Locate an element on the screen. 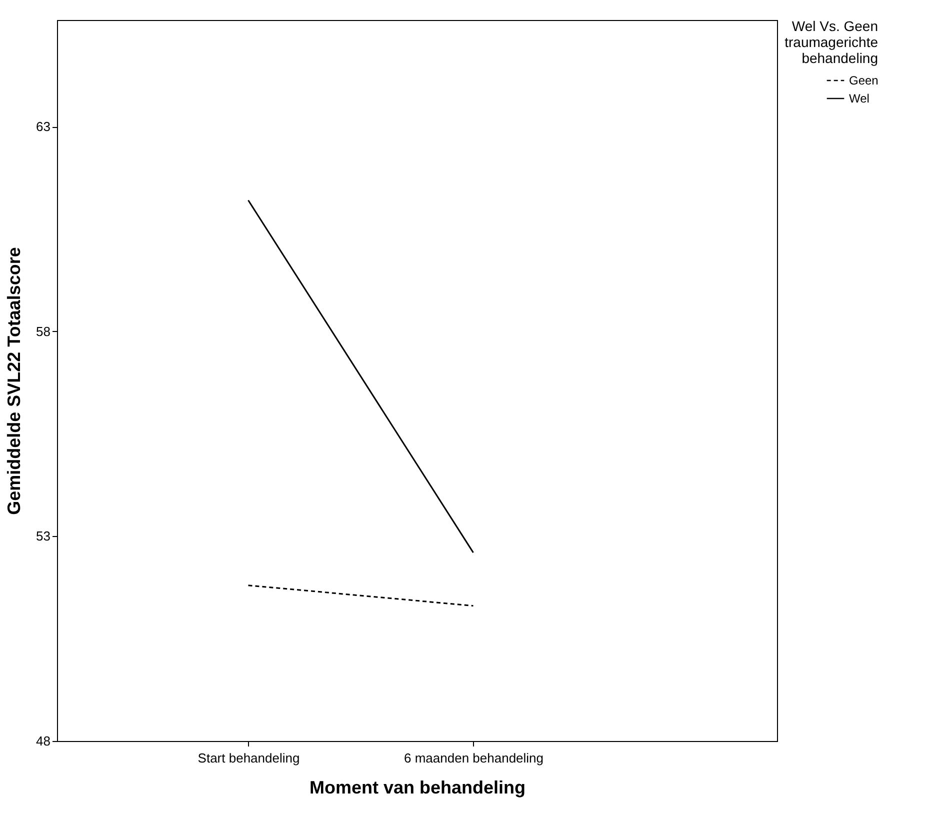  legend-label: Geen is located at coordinates (863, 81).